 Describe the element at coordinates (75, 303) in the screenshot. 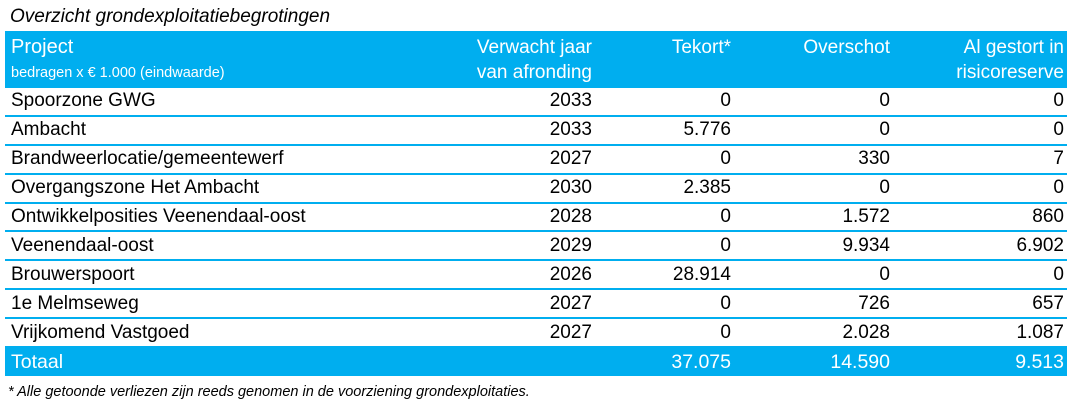

I see `project-cell: 1e Melmseweg` at that location.